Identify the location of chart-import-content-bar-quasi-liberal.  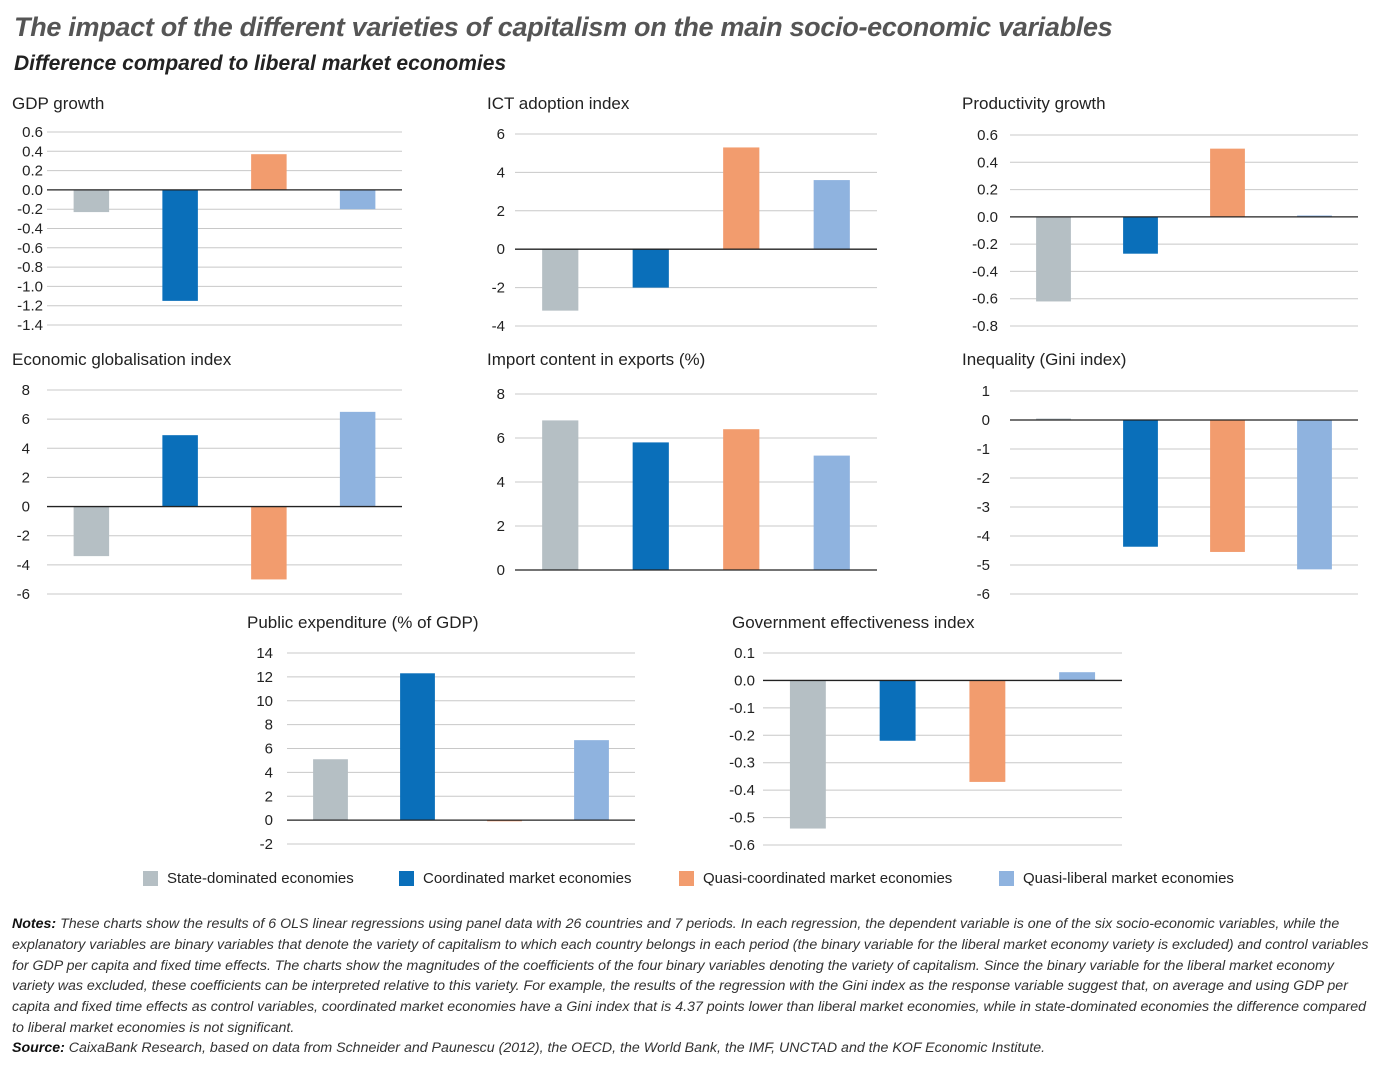
(831, 512).